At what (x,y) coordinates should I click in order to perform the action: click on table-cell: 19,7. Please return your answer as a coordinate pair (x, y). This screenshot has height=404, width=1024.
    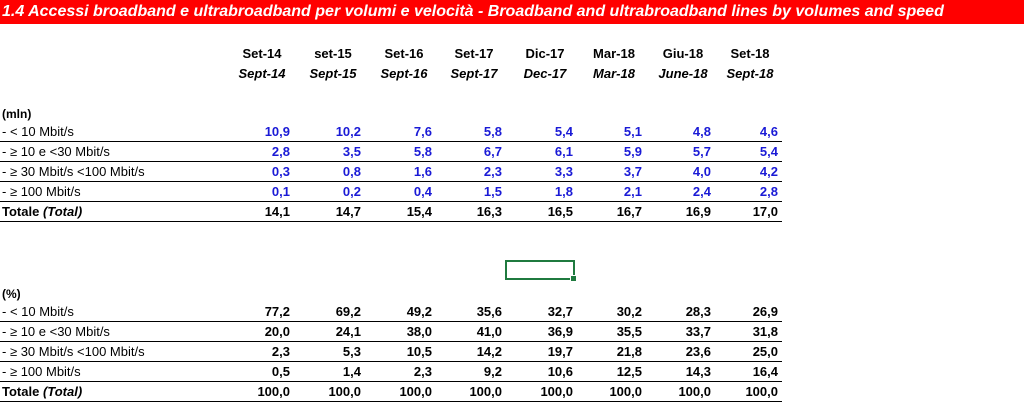
    Looking at the image, I should click on (560, 351).